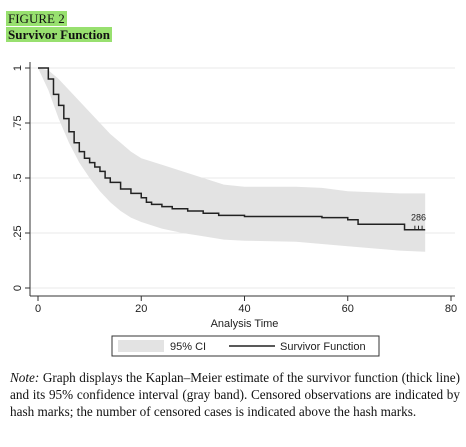  What do you see at coordinates (18, 288) in the screenshot?
I see `y-tick-label: 0` at bounding box center [18, 288].